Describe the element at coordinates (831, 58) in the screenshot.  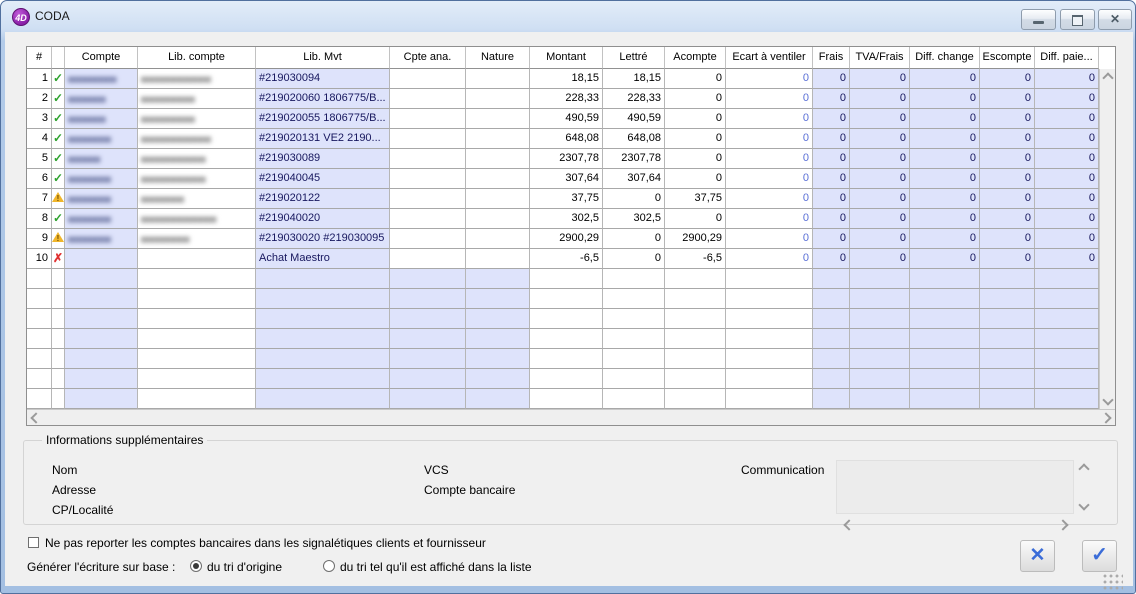
I see `column-header-frais: Frais` at that location.